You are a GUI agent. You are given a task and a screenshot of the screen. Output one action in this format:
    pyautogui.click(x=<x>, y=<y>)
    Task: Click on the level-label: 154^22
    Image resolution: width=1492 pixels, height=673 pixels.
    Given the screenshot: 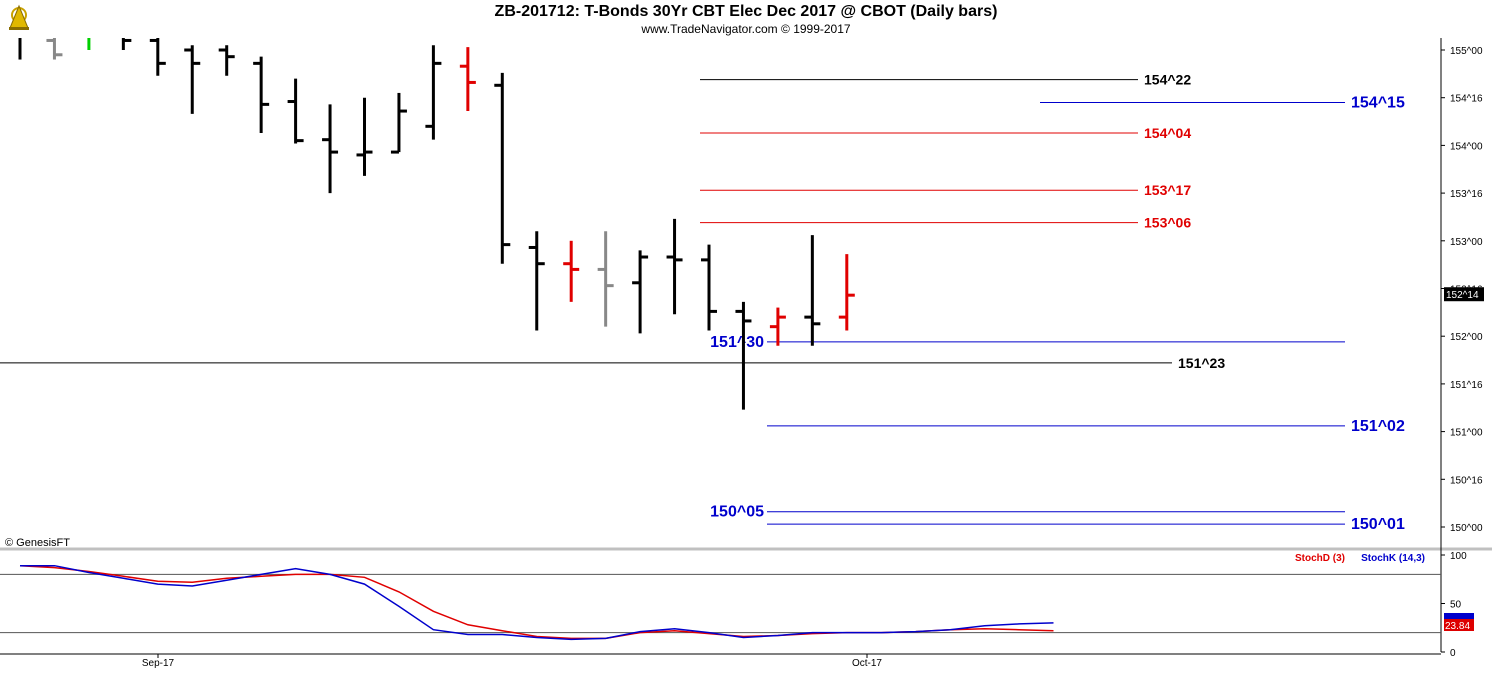 What is the action you would take?
    pyautogui.click(x=1167, y=80)
    